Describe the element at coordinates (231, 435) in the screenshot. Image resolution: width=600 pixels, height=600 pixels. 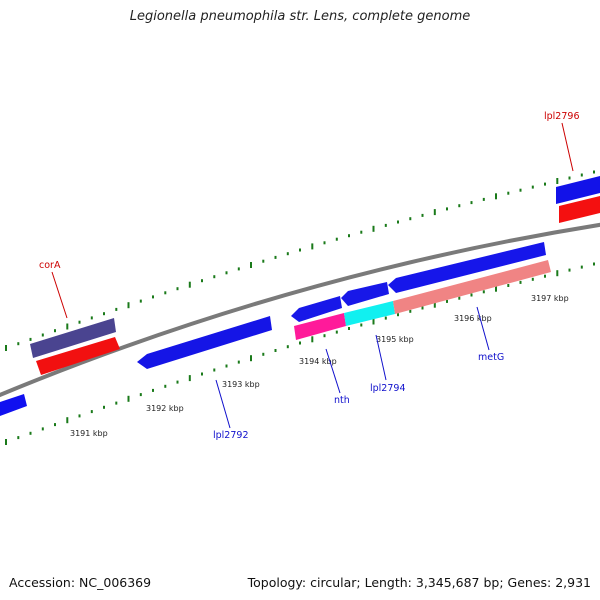
I see `feature-label-lpl2792: lpl2792` at that location.